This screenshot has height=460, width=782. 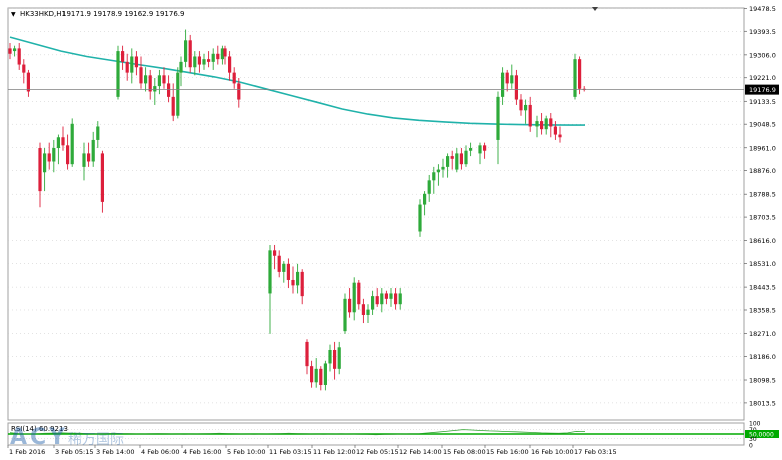 I want to click on chart-shift-marker-icon, so click(x=595, y=9).